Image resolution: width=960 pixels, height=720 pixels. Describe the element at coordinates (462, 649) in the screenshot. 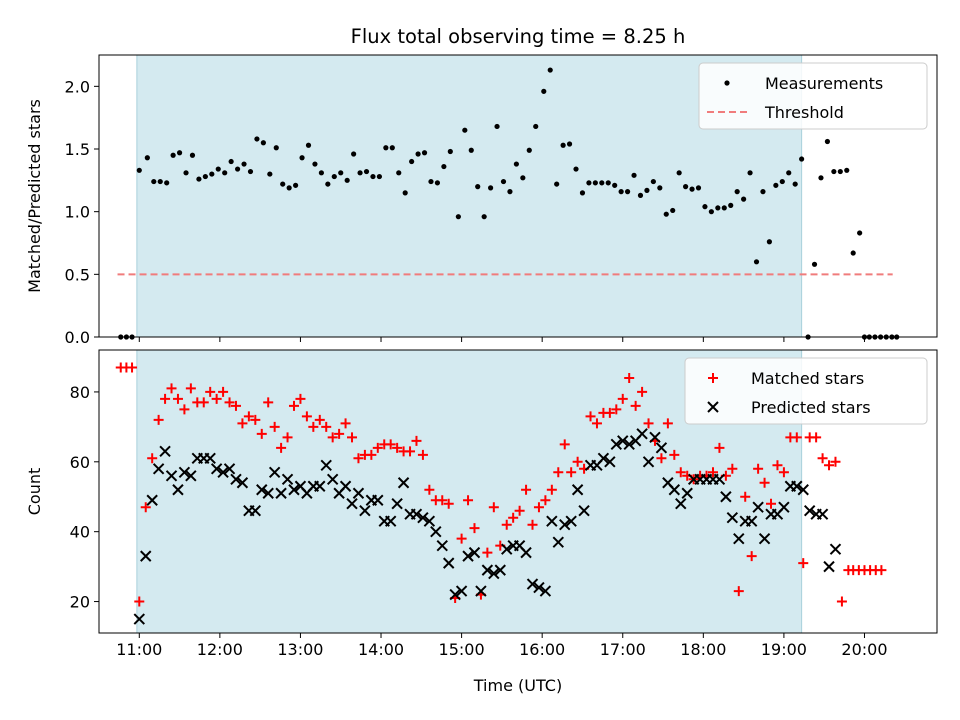

I see `x-tick-label: 15:00` at that location.